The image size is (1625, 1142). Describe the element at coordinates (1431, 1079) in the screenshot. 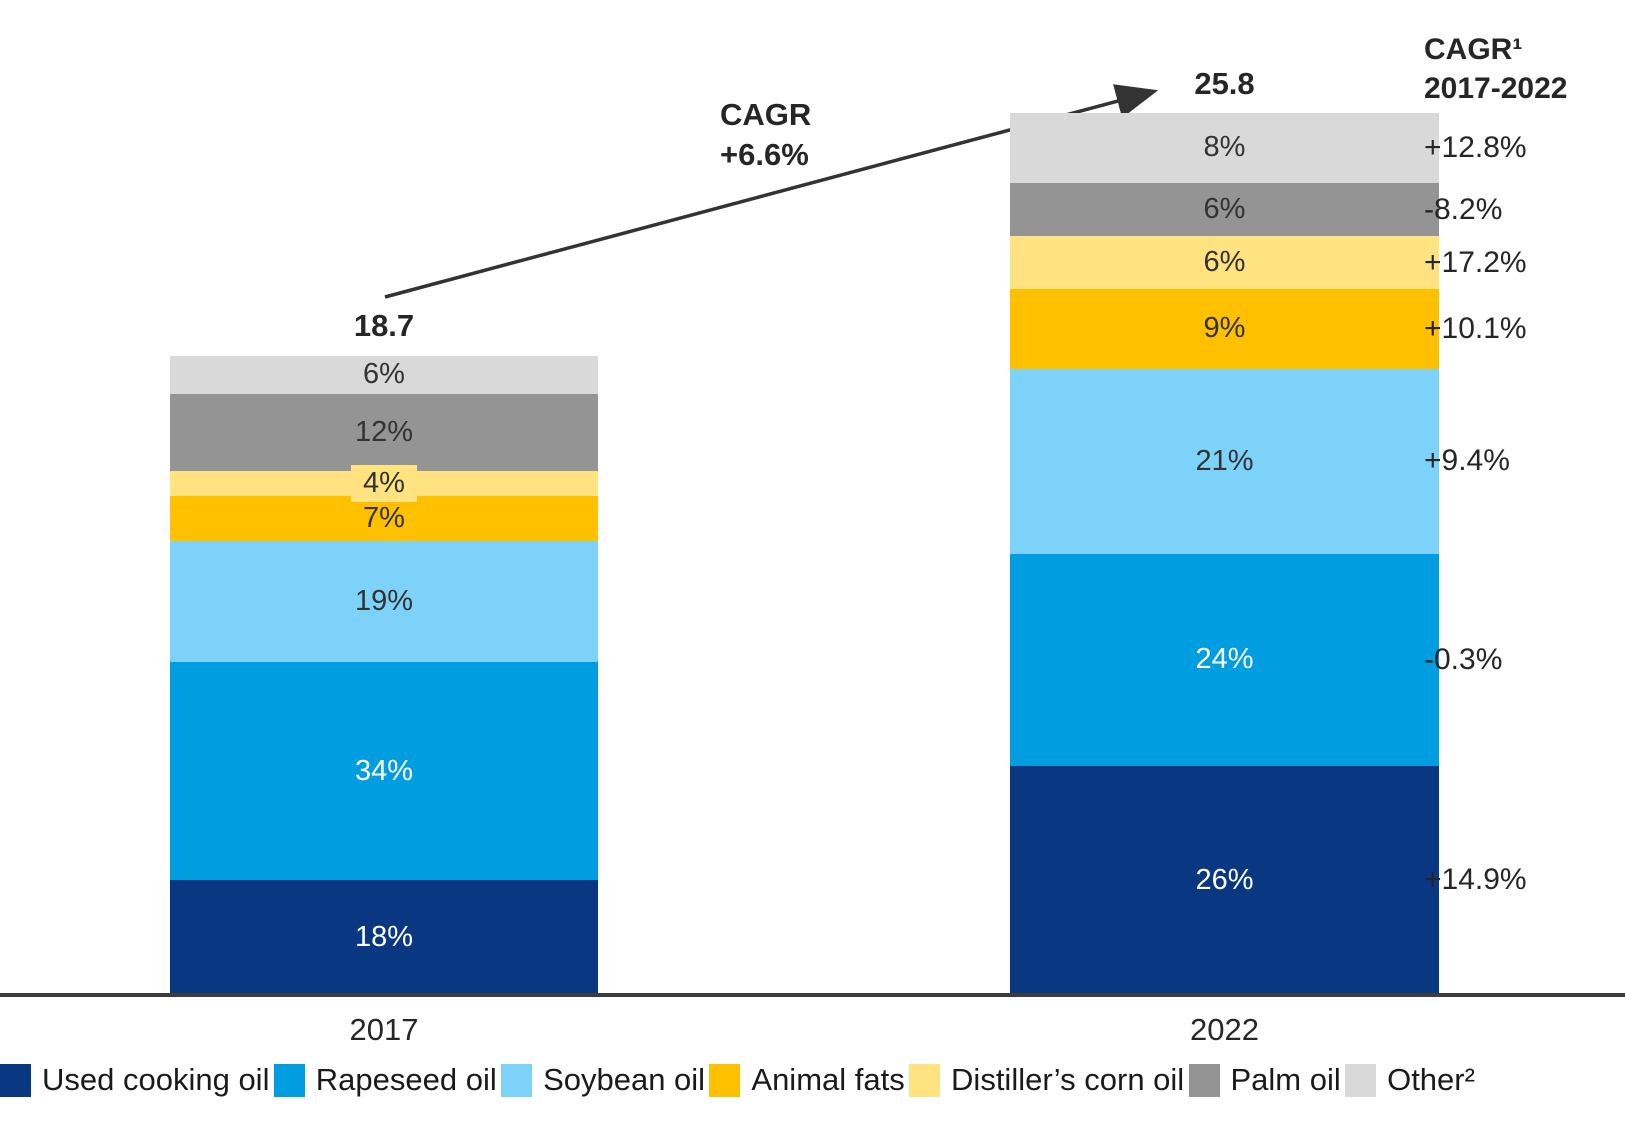

I see `legend-label: Other²` at that location.